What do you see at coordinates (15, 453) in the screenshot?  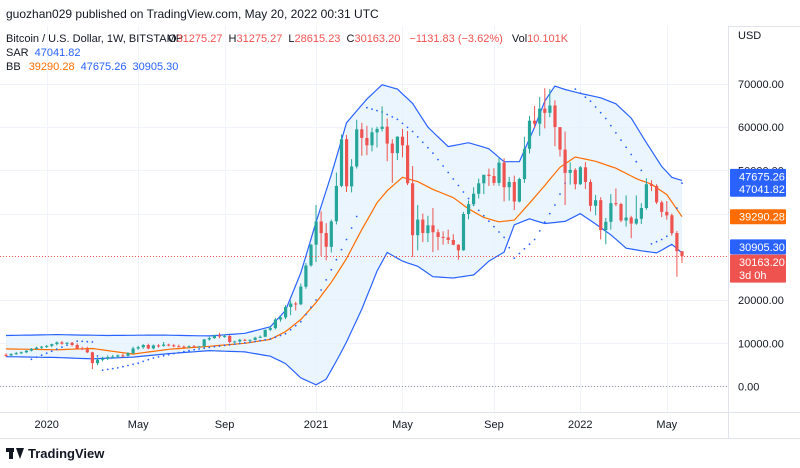 I see `tradingview-logo-icon` at bounding box center [15, 453].